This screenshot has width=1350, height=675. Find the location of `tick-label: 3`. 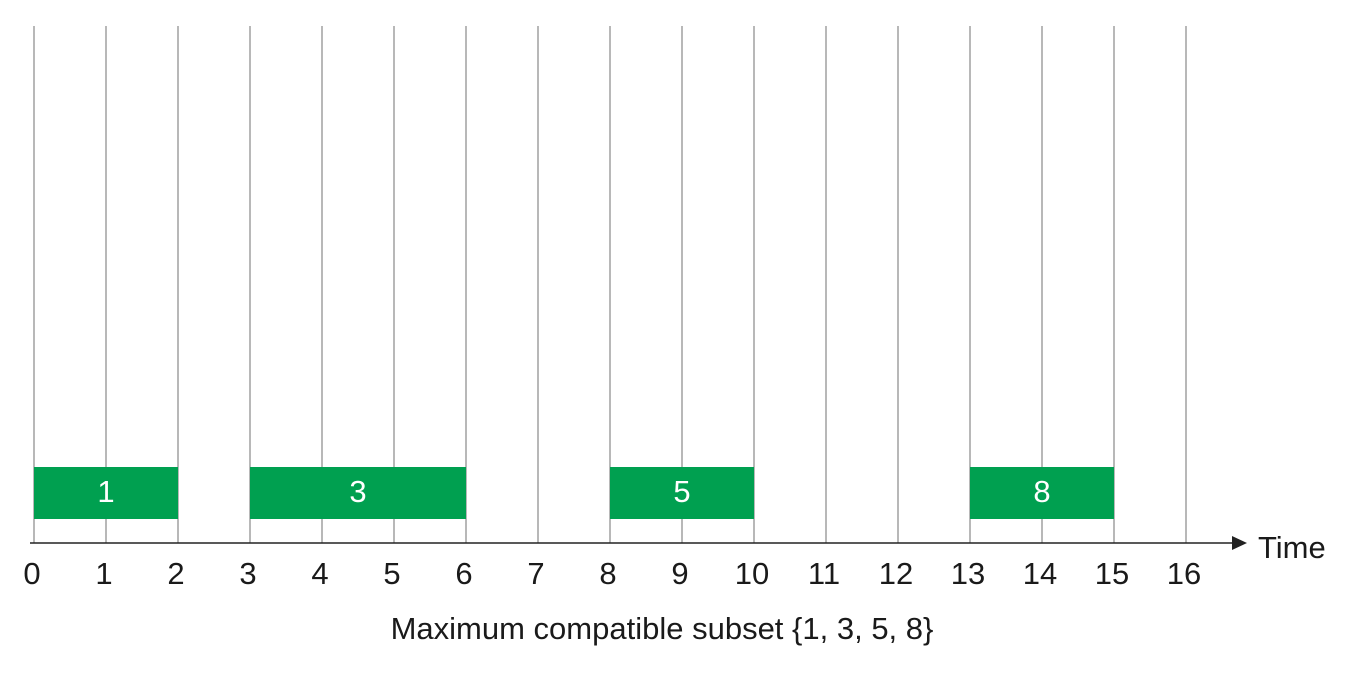

tick-label: 3 is located at coordinates (247, 573).